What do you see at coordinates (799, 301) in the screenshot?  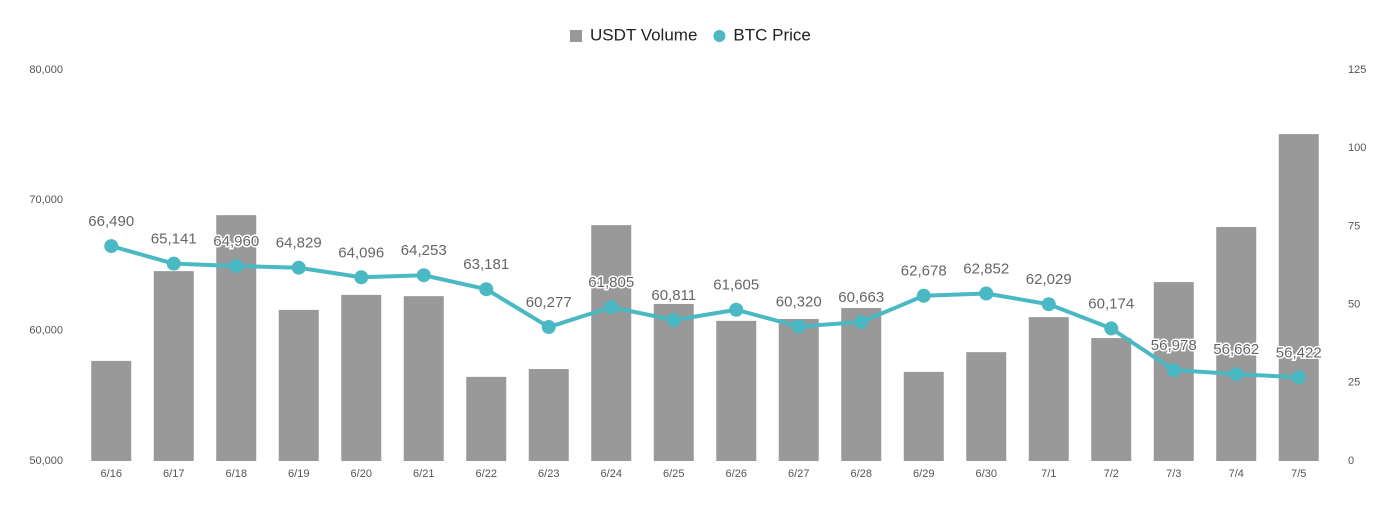 I see `data-label: 60,320` at bounding box center [799, 301].